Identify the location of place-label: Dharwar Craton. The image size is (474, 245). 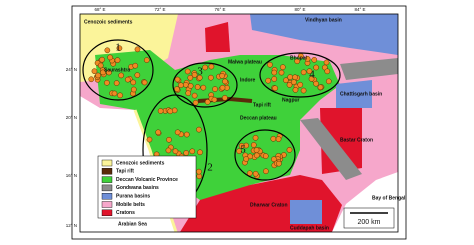
(269, 205).